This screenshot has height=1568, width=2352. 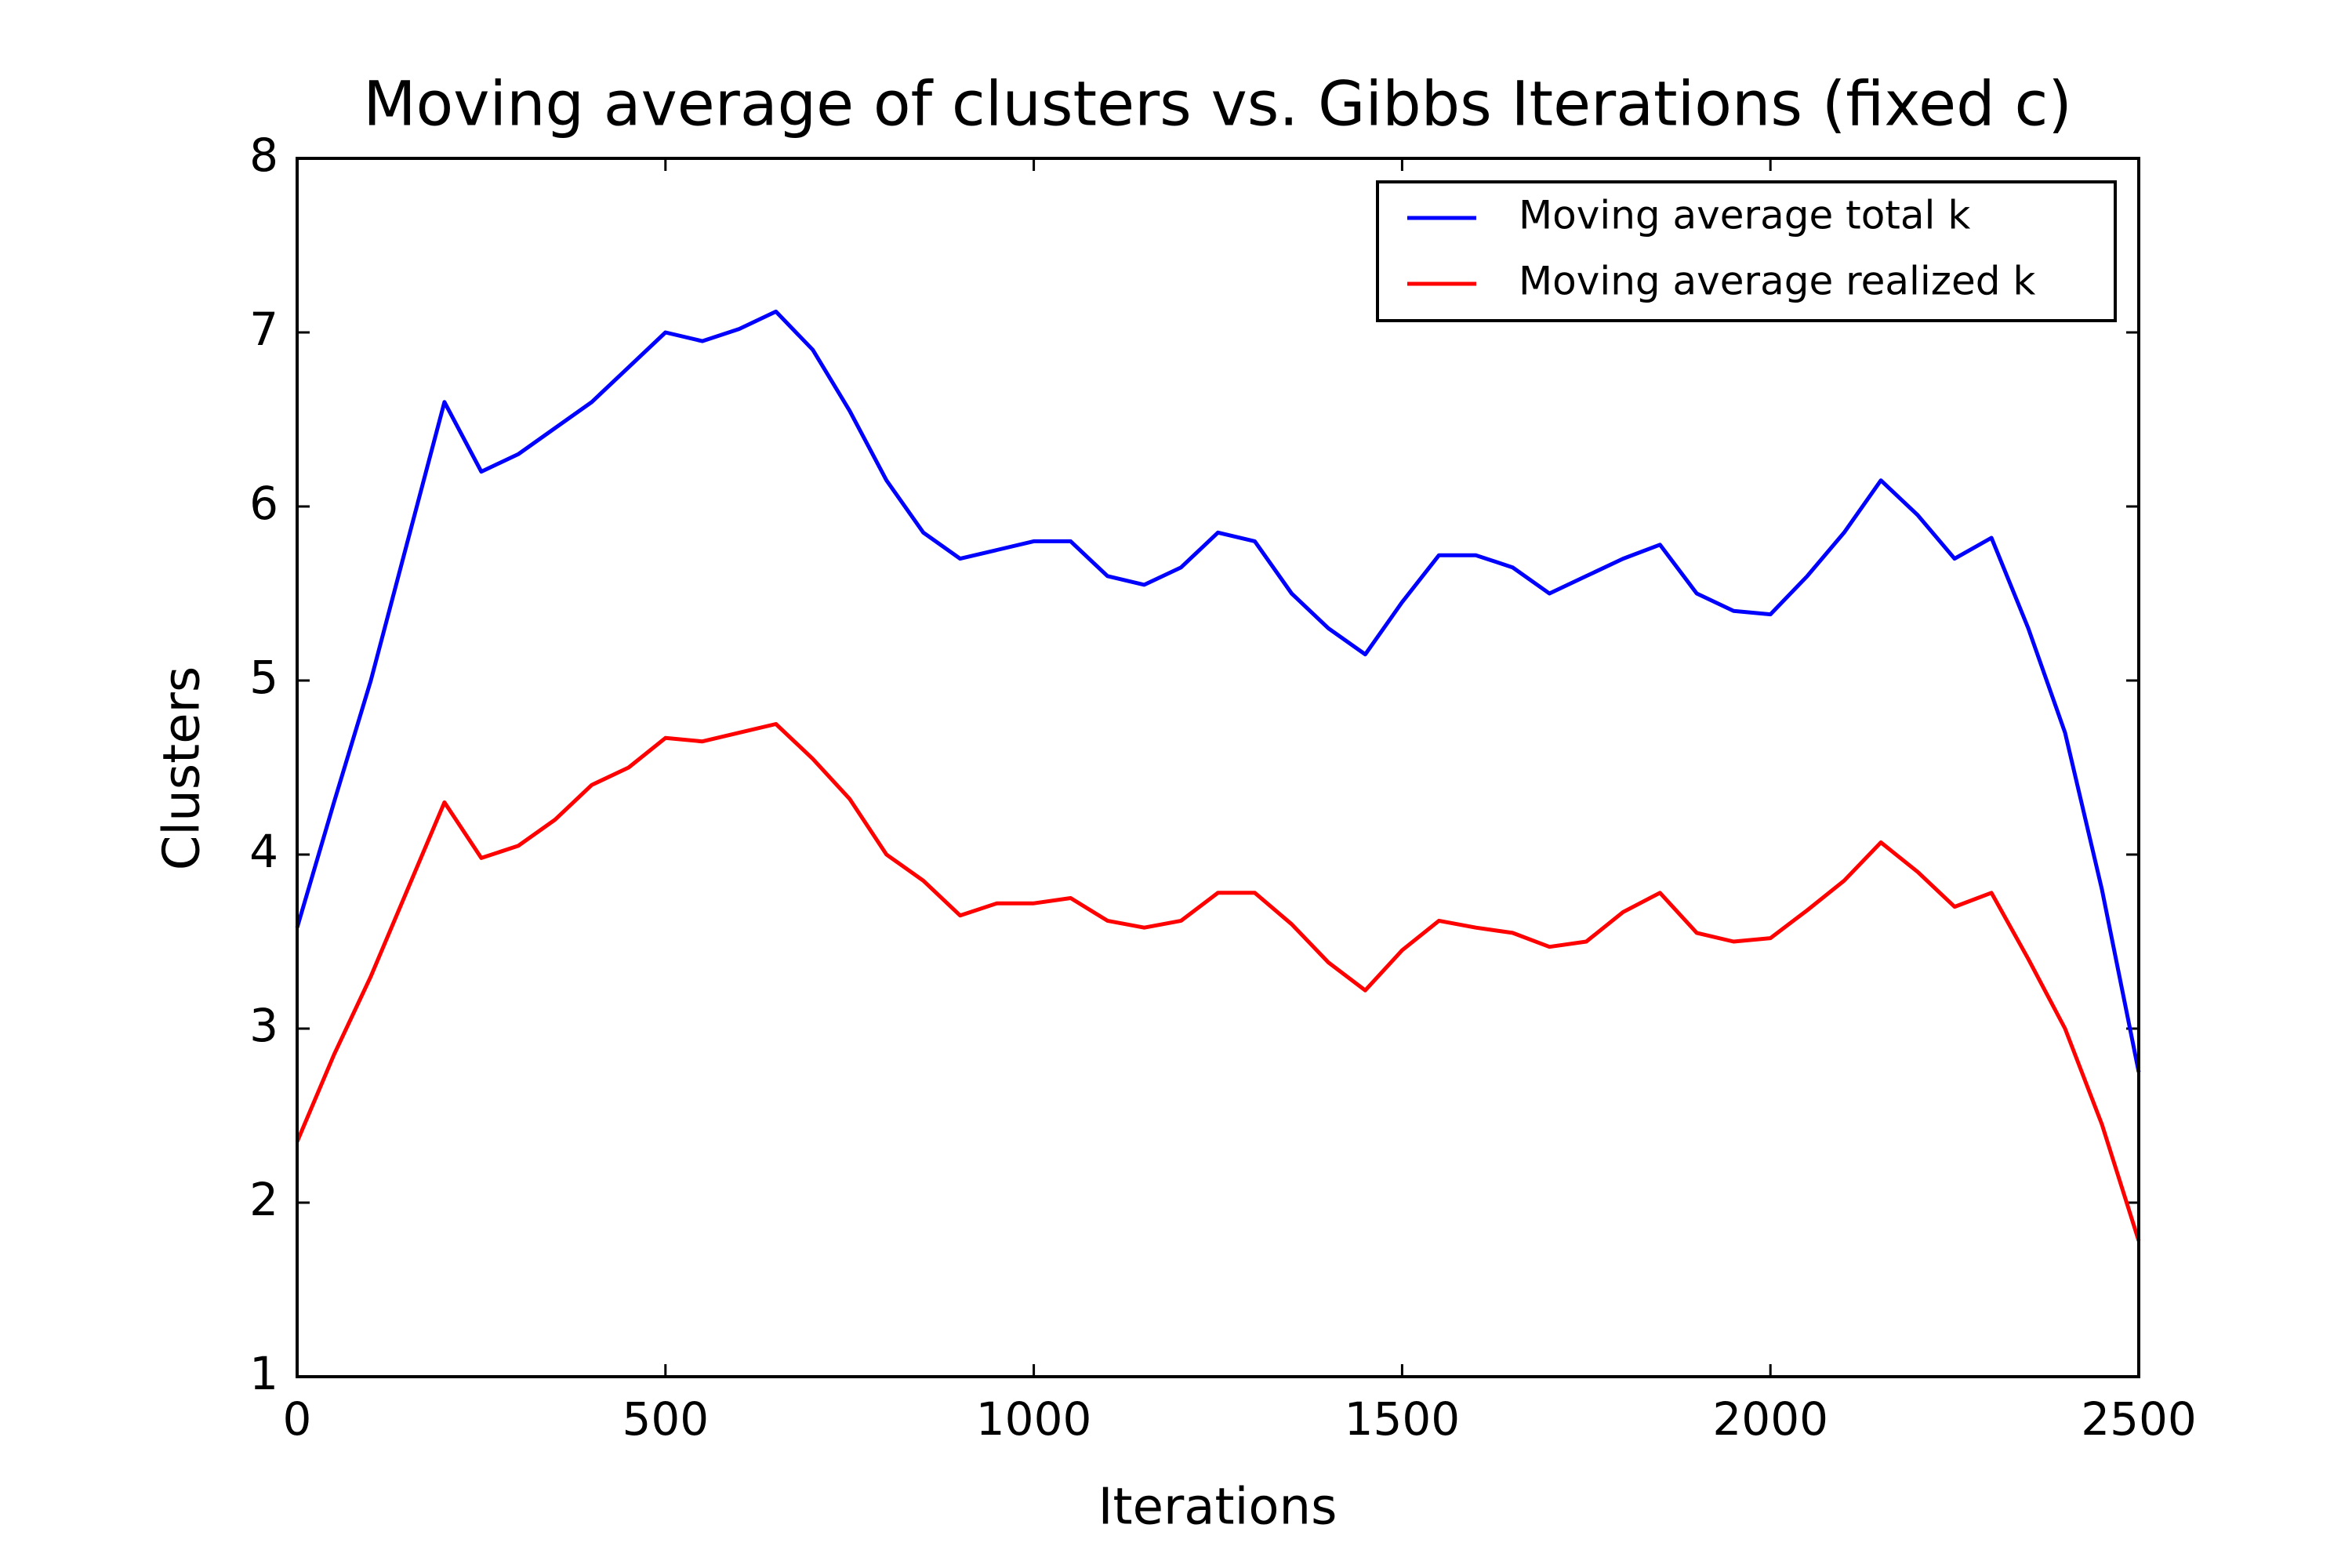 What do you see at coordinates (297, 1419) in the screenshot?
I see `x-tick-label: 0` at bounding box center [297, 1419].